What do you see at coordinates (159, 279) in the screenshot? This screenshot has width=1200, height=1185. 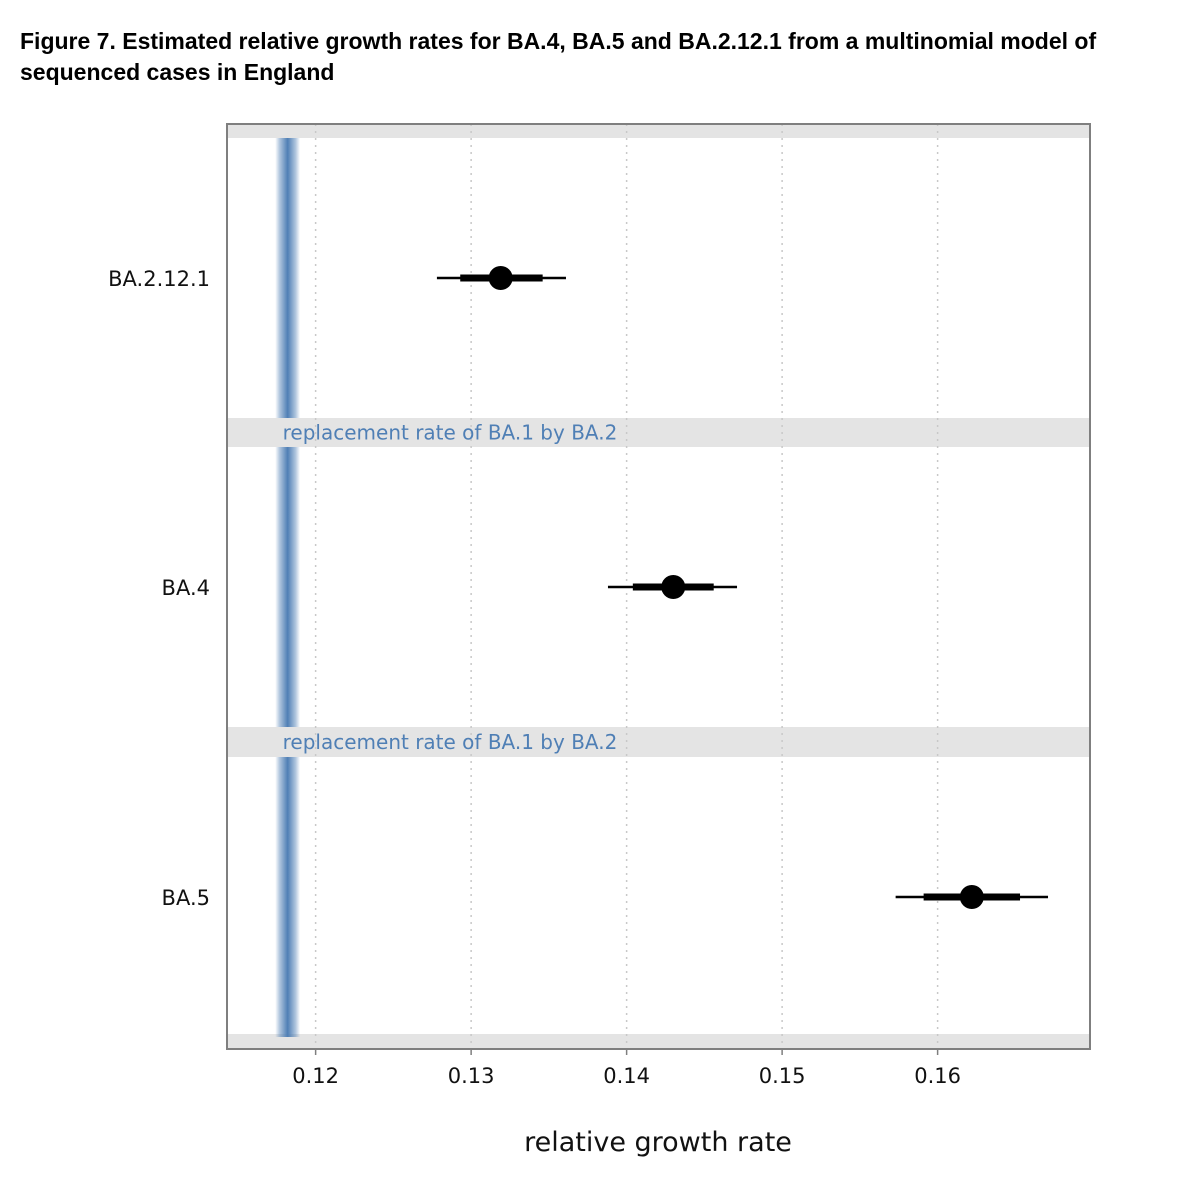 I see `y-tick-label: BA.2.12.1` at bounding box center [159, 279].